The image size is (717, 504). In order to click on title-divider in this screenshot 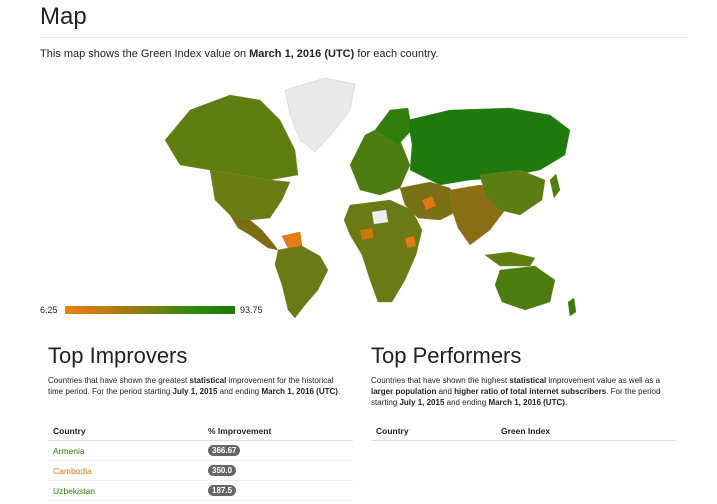, I will do `click(364, 37)`.